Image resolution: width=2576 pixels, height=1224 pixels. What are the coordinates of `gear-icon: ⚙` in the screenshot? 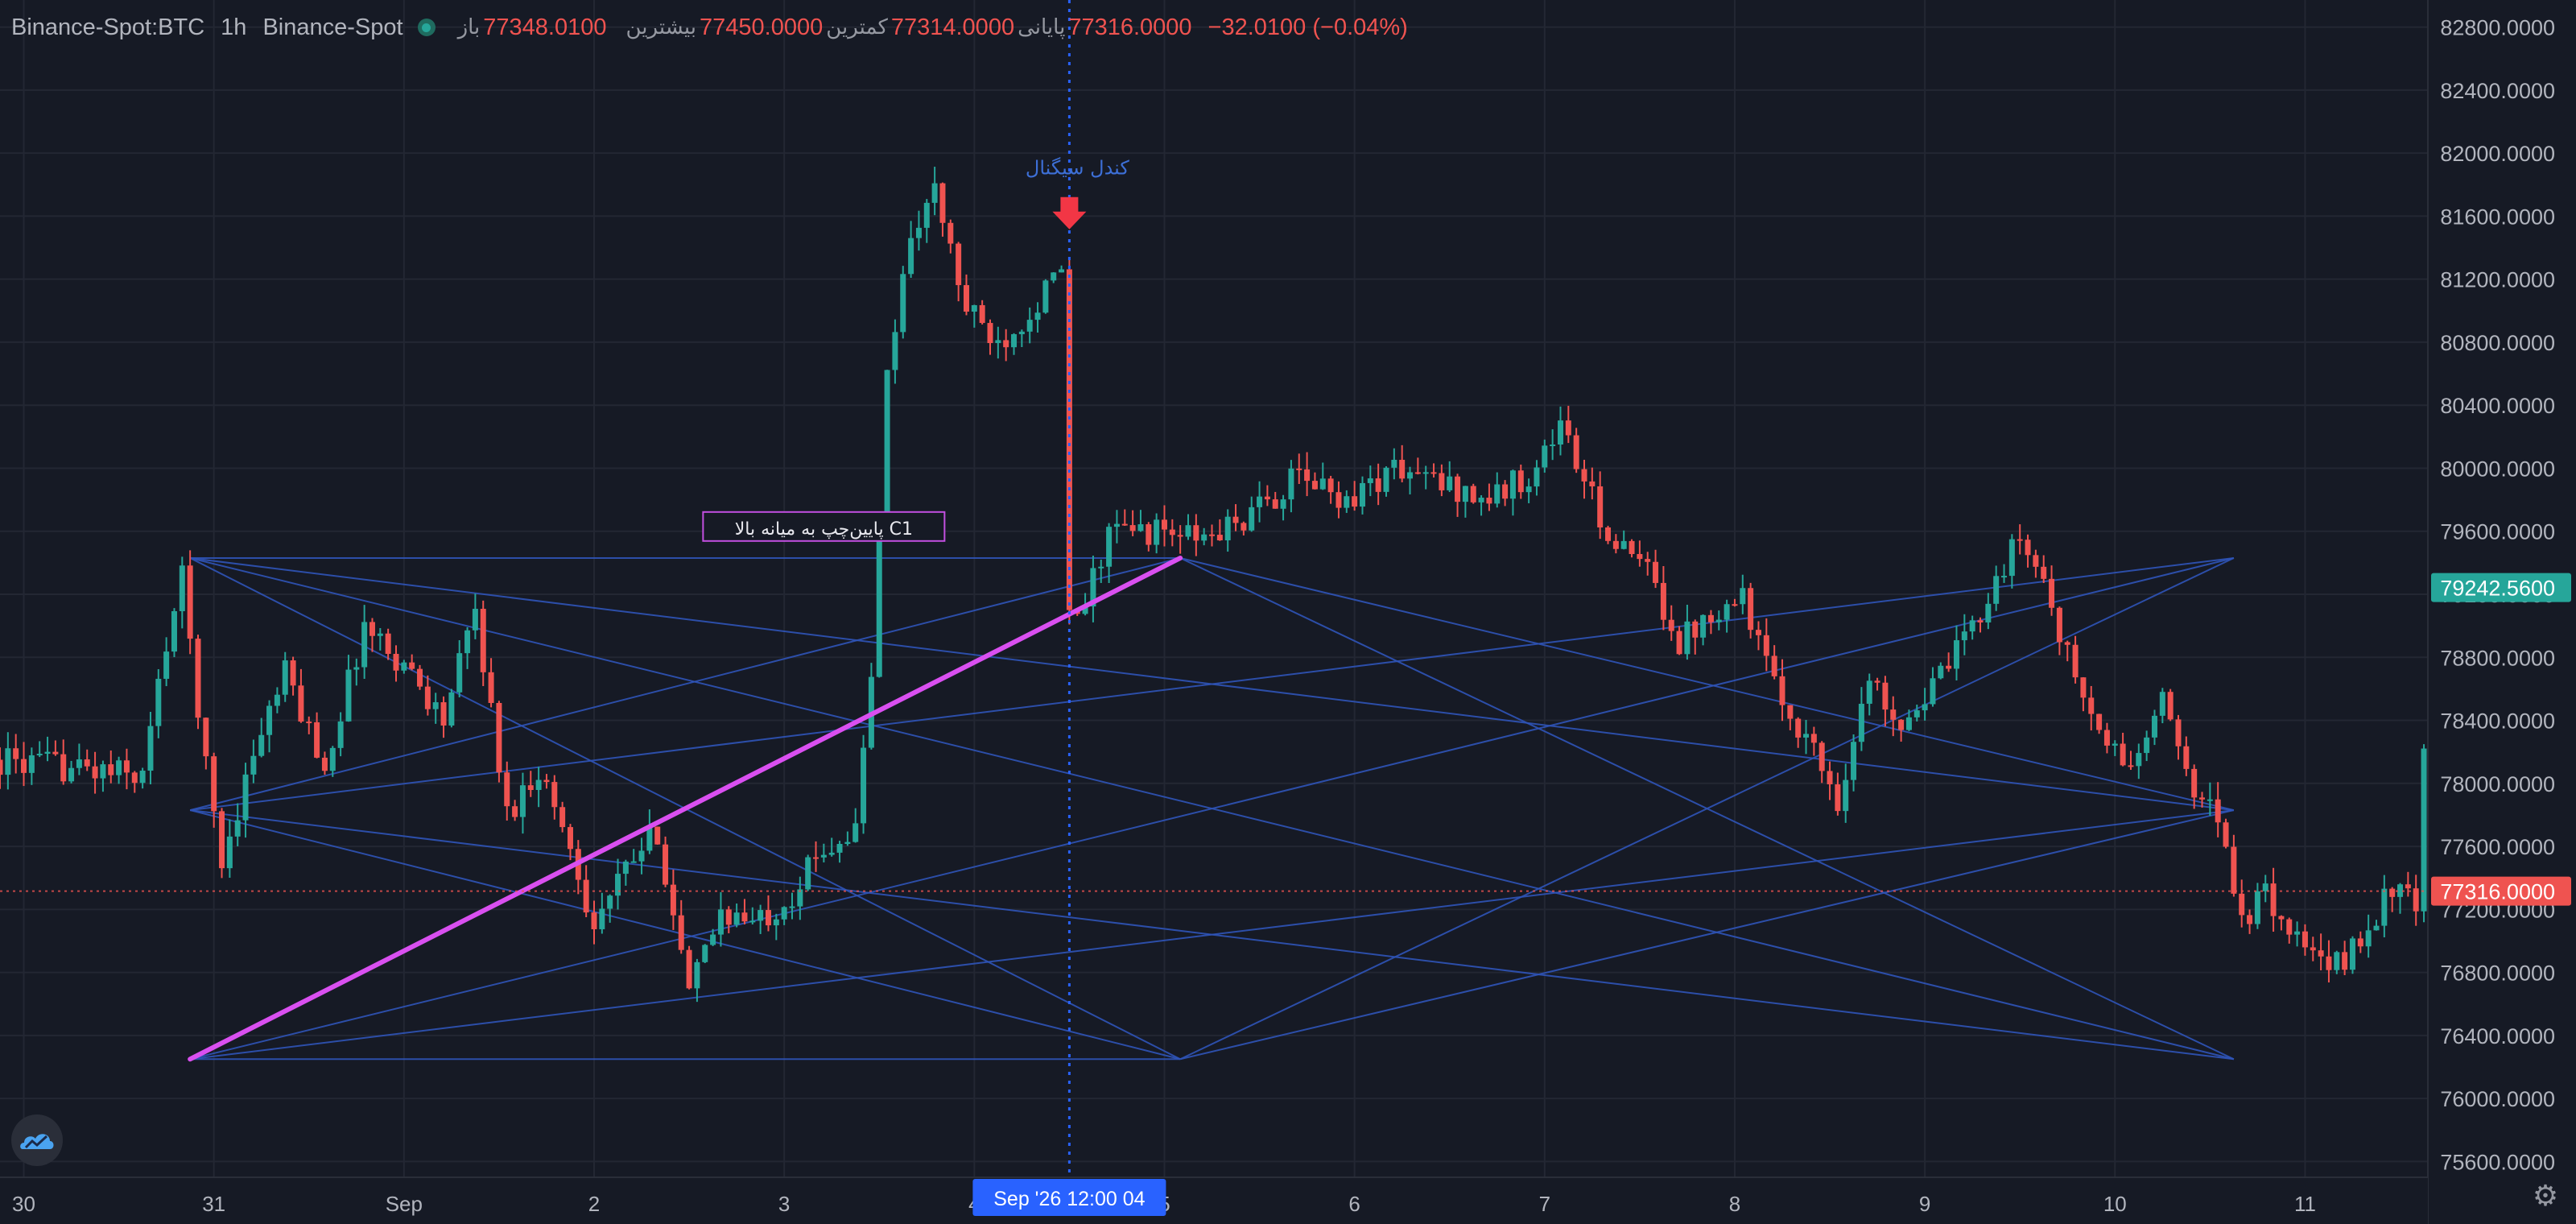 It's located at (2545, 1196).